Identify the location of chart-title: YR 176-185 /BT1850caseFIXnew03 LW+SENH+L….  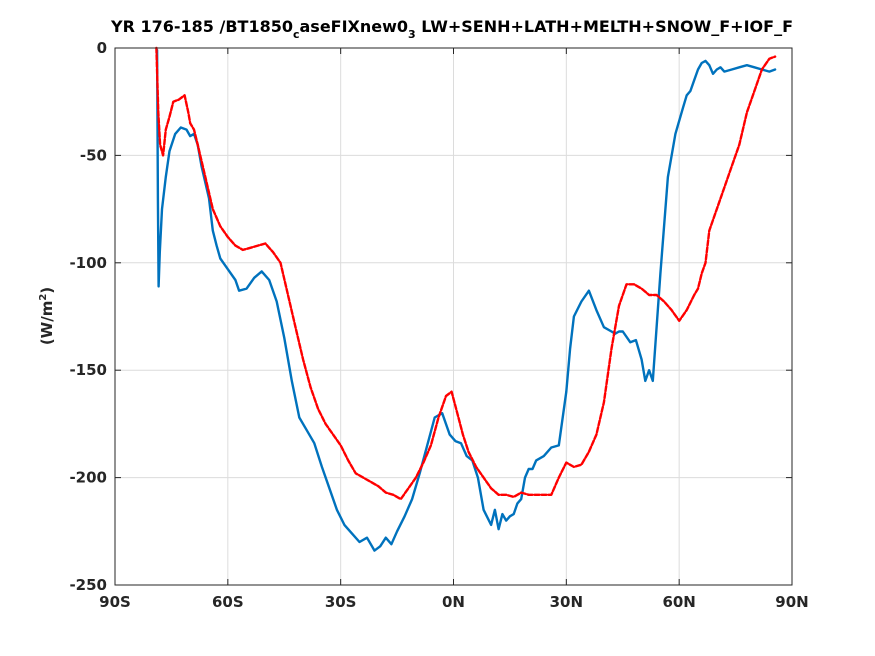
(451, 29).